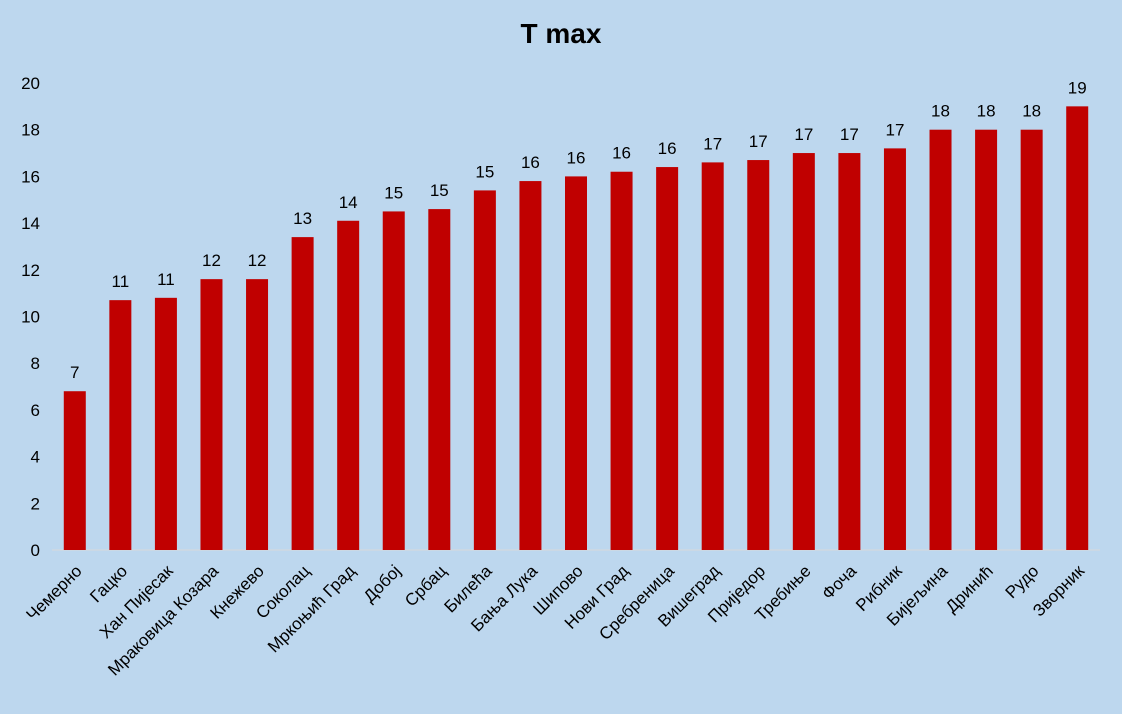 The height and width of the screenshot is (714, 1122). What do you see at coordinates (30, 317) in the screenshot?
I see `y-tick-label: 10` at bounding box center [30, 317].